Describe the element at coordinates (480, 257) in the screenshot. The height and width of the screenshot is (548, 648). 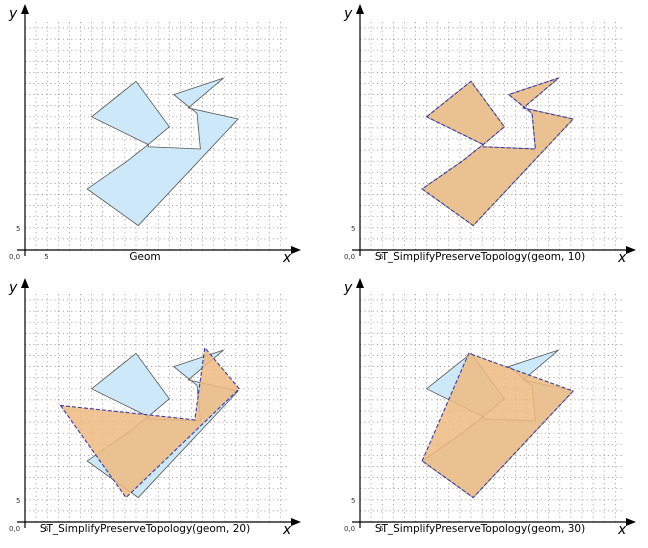
I see `subplot-caption: ST_SimplifyPreserveTopology(geom, 10)` at that location.